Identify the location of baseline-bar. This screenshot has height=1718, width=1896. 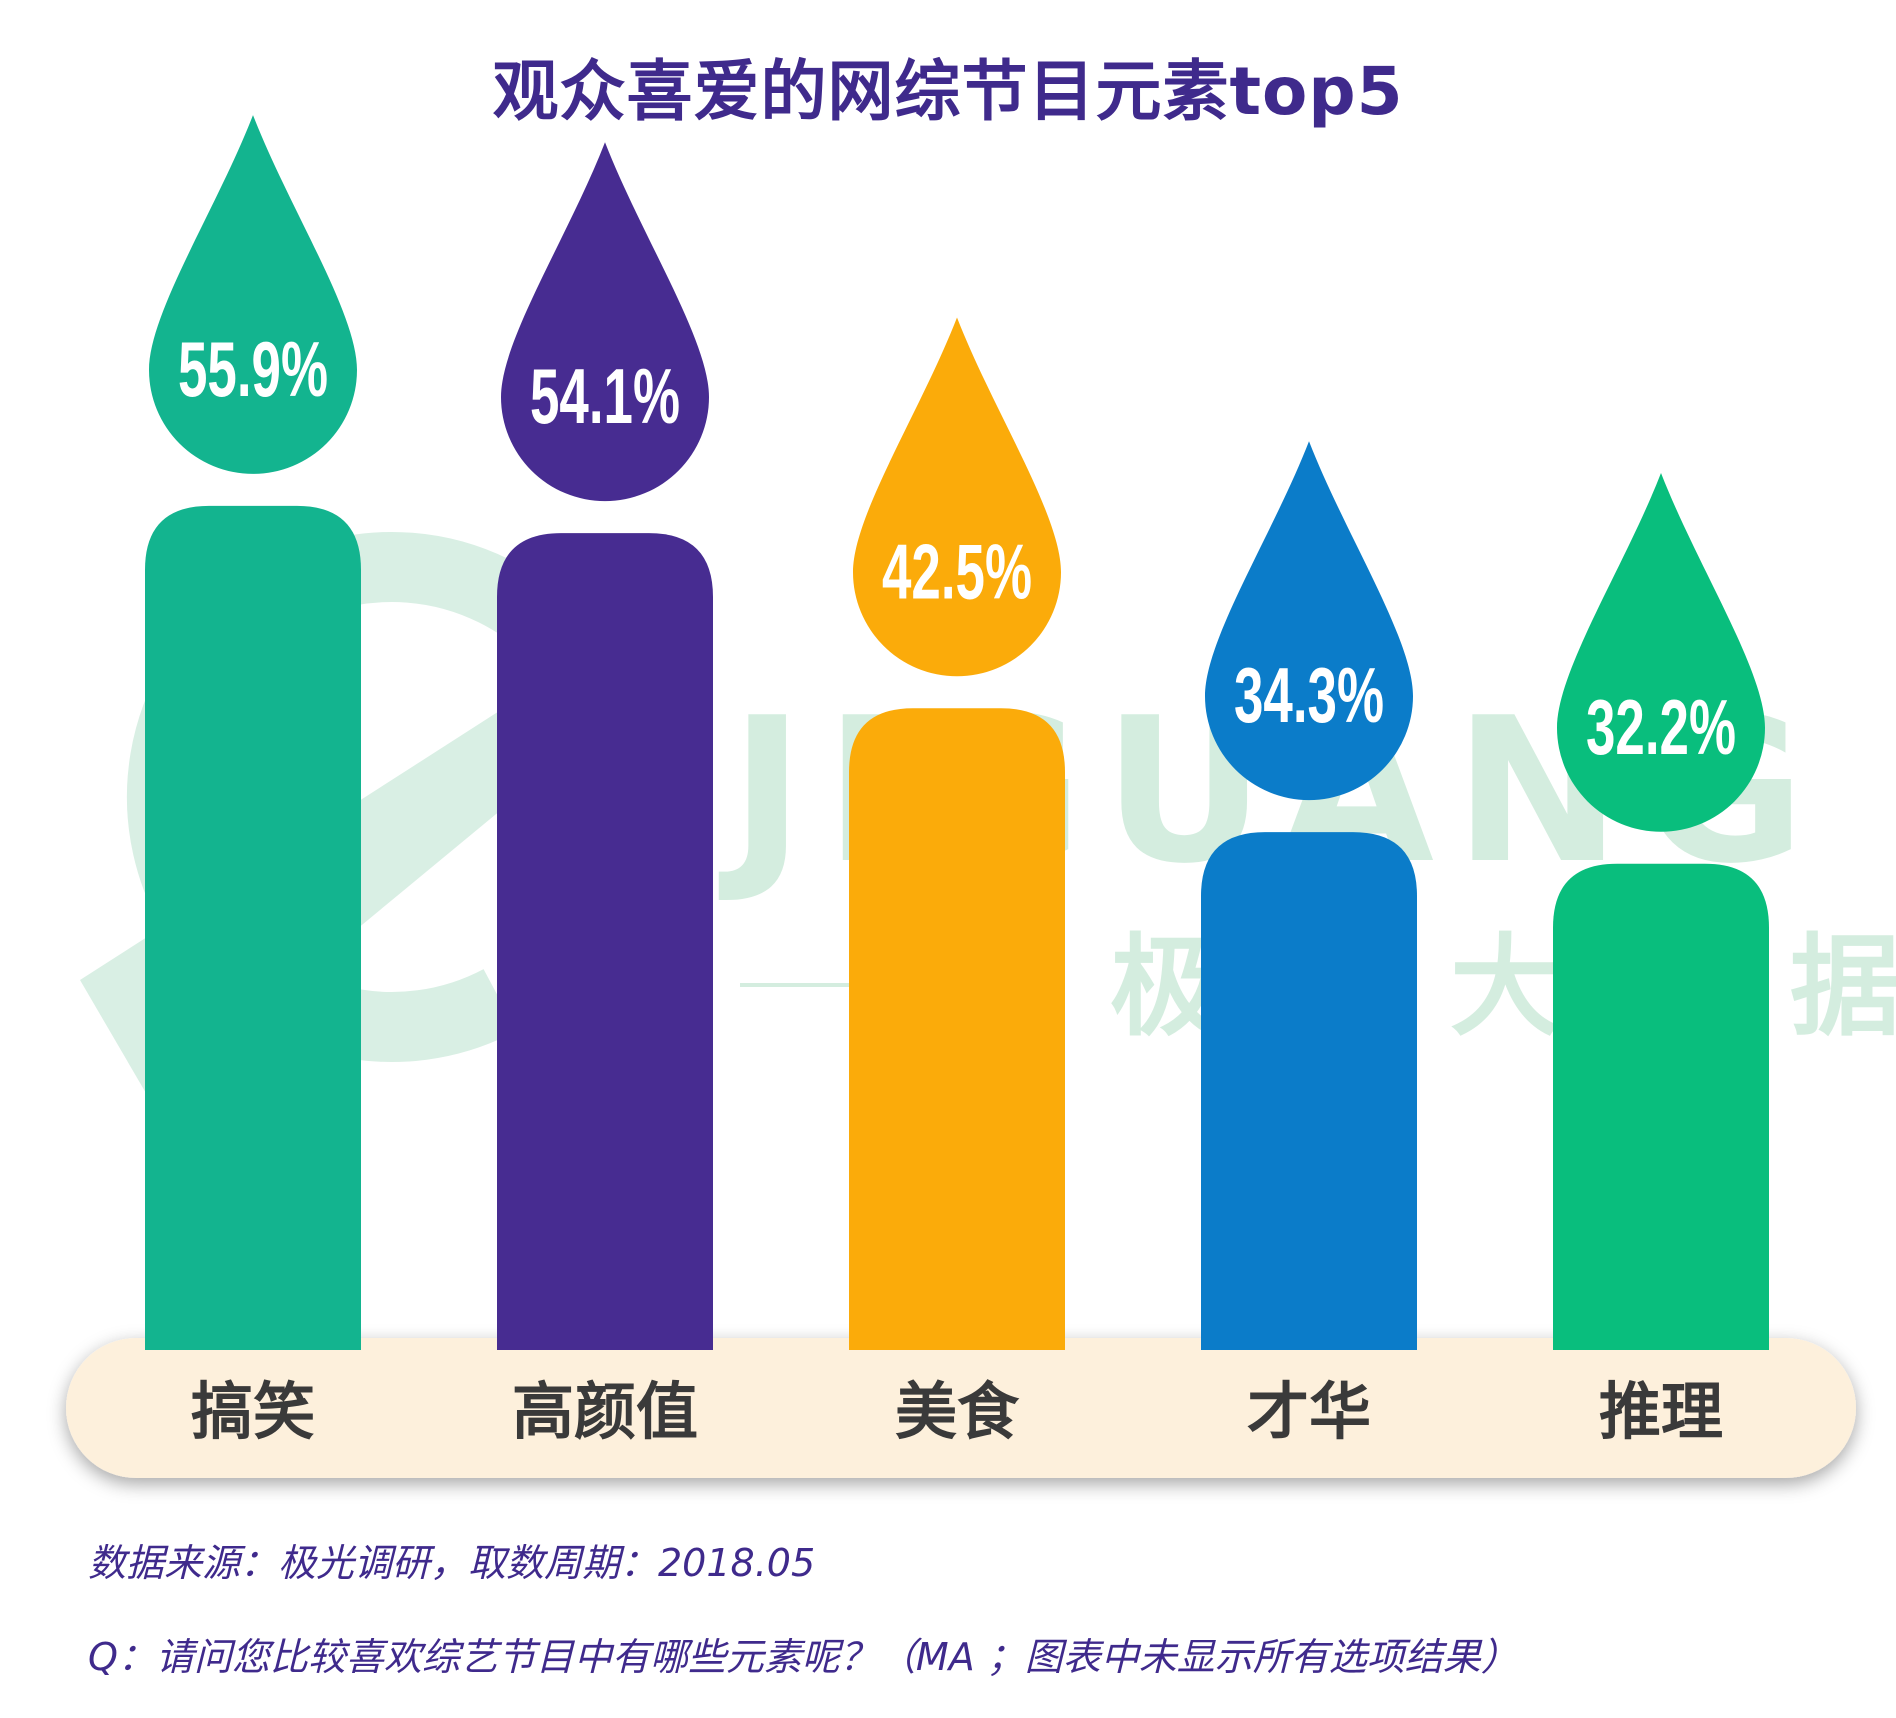
(961, 1408).